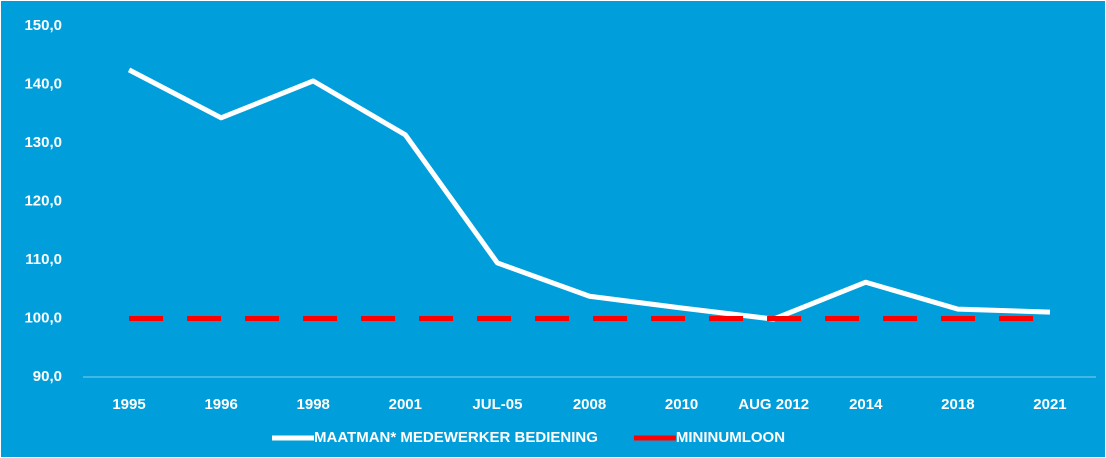 The width and height of the screenshot is (1106, 458). Describe the element at coordinates (43, 259) in the screenshot. I see `y-tick-label: 110,0` at that location.